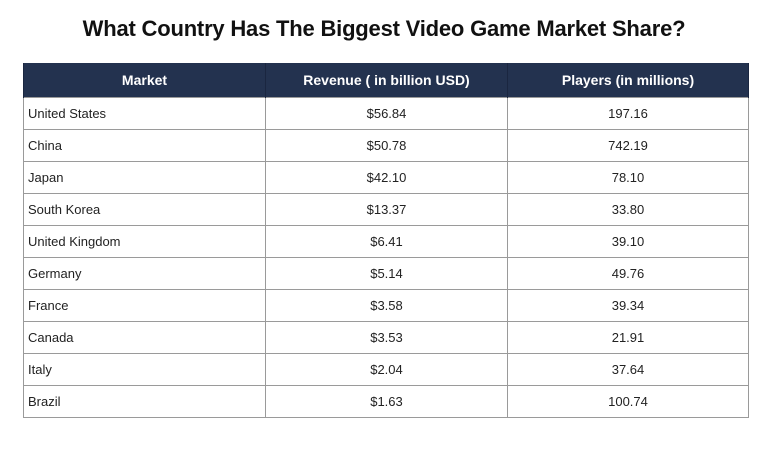 Image resolution: width=768 pixels, height=450 pixels. Describe the element at coordinates (628, 369) in the screenshot. I see `cell-players: 37.64` at that location.